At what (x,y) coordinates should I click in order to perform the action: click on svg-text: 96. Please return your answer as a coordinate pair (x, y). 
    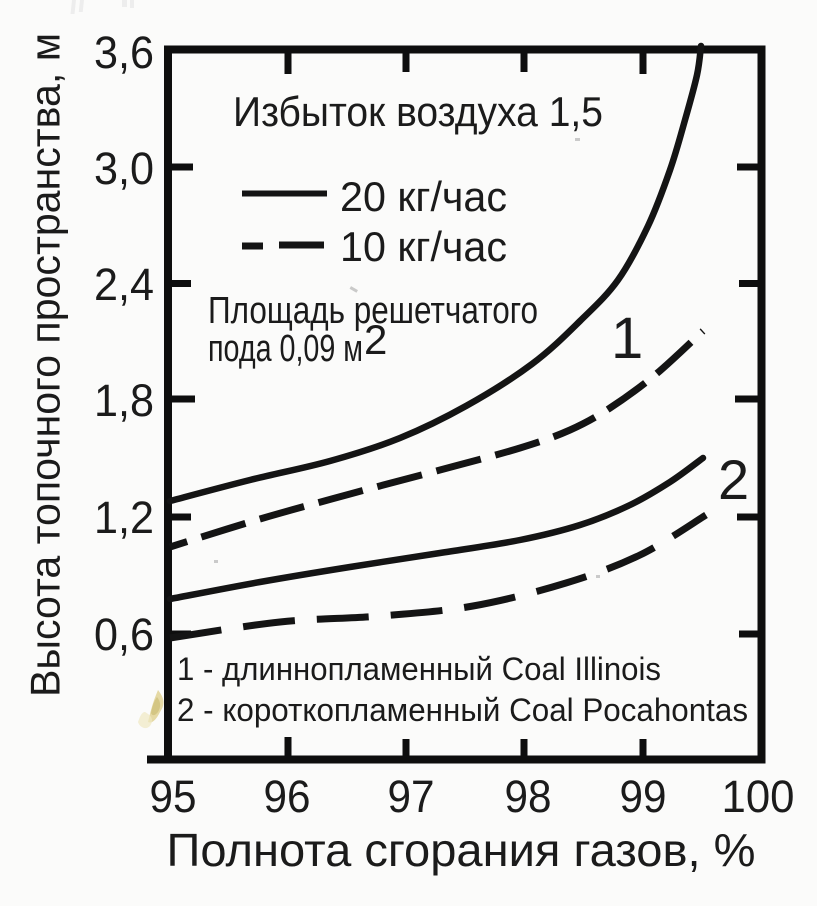
    Looking at the image, I should click on (287, 796).